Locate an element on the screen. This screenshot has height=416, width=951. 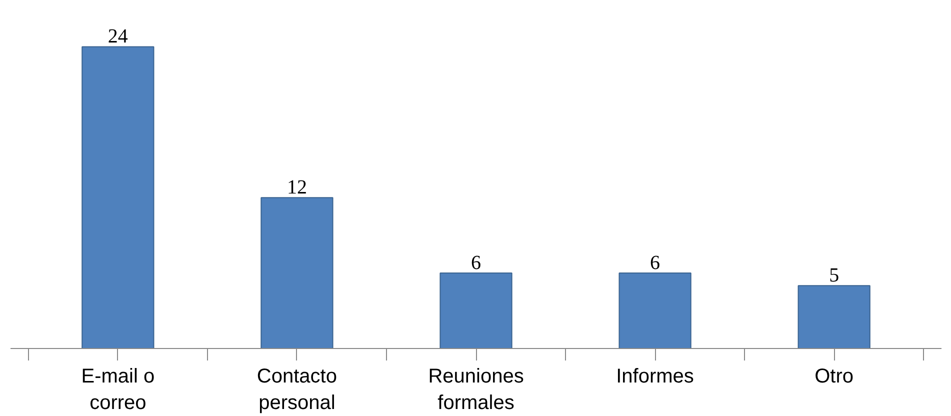
x-tick-label: Reuniones formales is located at coordinates (476, 390).